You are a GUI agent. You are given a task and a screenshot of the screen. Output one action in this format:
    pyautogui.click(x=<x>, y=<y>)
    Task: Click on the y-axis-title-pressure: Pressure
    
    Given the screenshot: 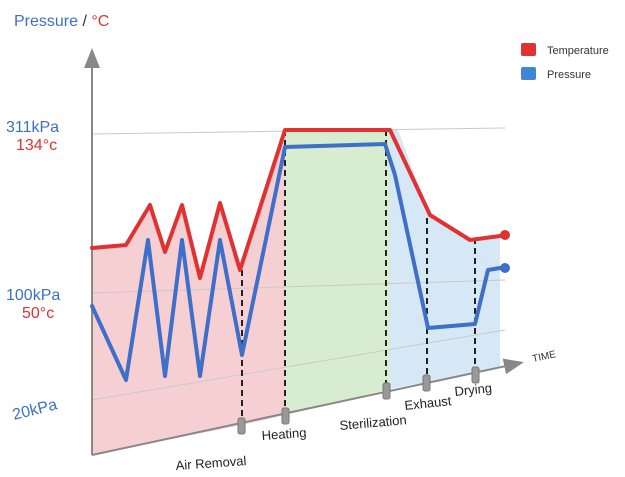 What is the action you would take?
    pyautogui.click(x=46, y=21)
    